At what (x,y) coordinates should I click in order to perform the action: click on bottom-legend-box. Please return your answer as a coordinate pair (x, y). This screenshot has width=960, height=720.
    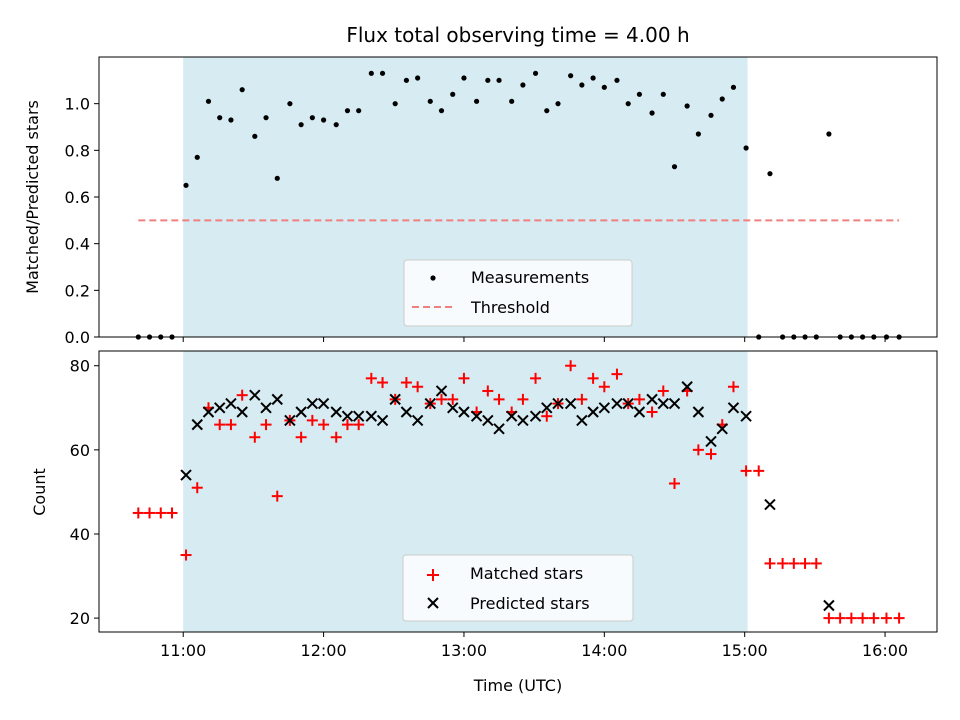
    Looking at the image, I should click on (518, 588).